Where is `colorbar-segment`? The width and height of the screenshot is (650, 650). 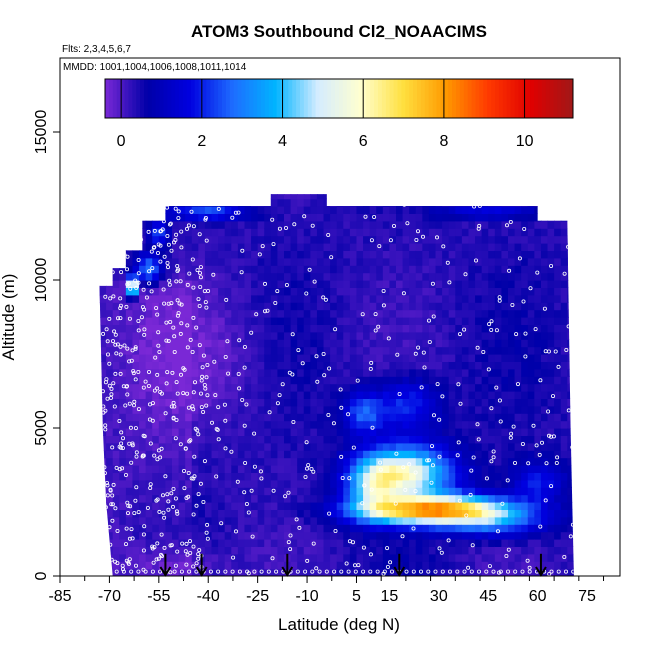
colorbar-segment is located at coordinates (407, 98).